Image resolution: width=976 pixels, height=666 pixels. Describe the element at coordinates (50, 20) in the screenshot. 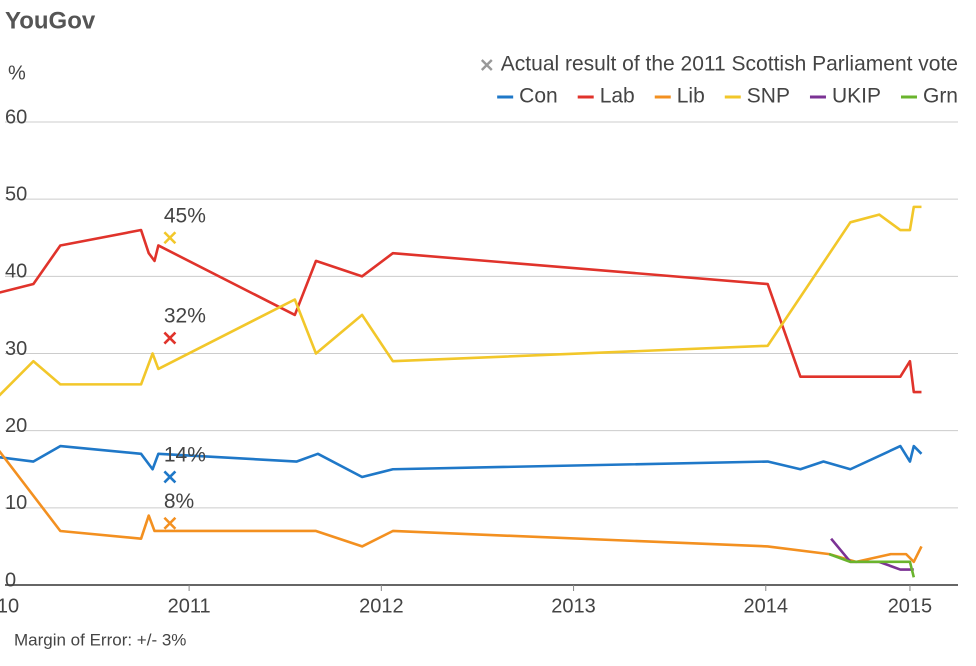

I see `brand: YouGov` at that location.